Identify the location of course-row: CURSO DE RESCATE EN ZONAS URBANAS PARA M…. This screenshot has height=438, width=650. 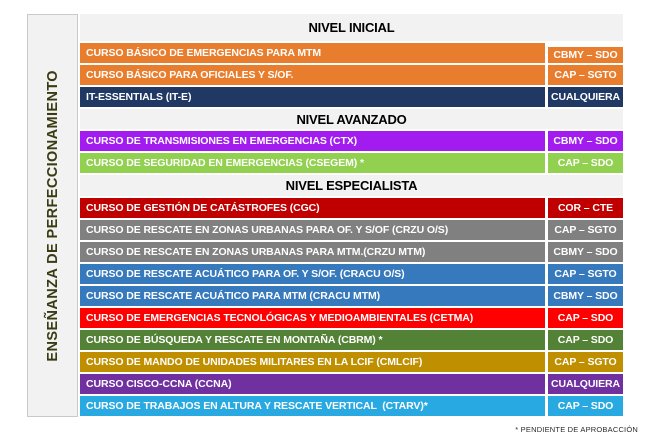
(351, 252).